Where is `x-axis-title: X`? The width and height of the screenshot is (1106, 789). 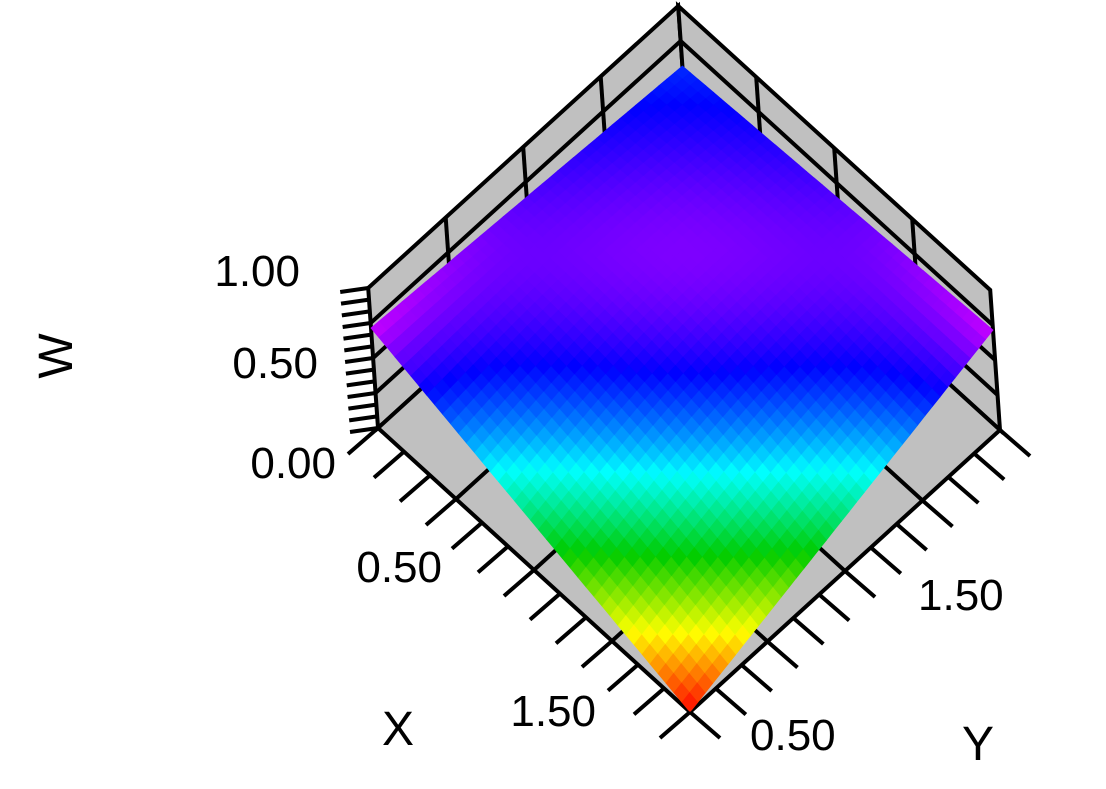 x-axis-title: X is located at coordinates (398, 729).